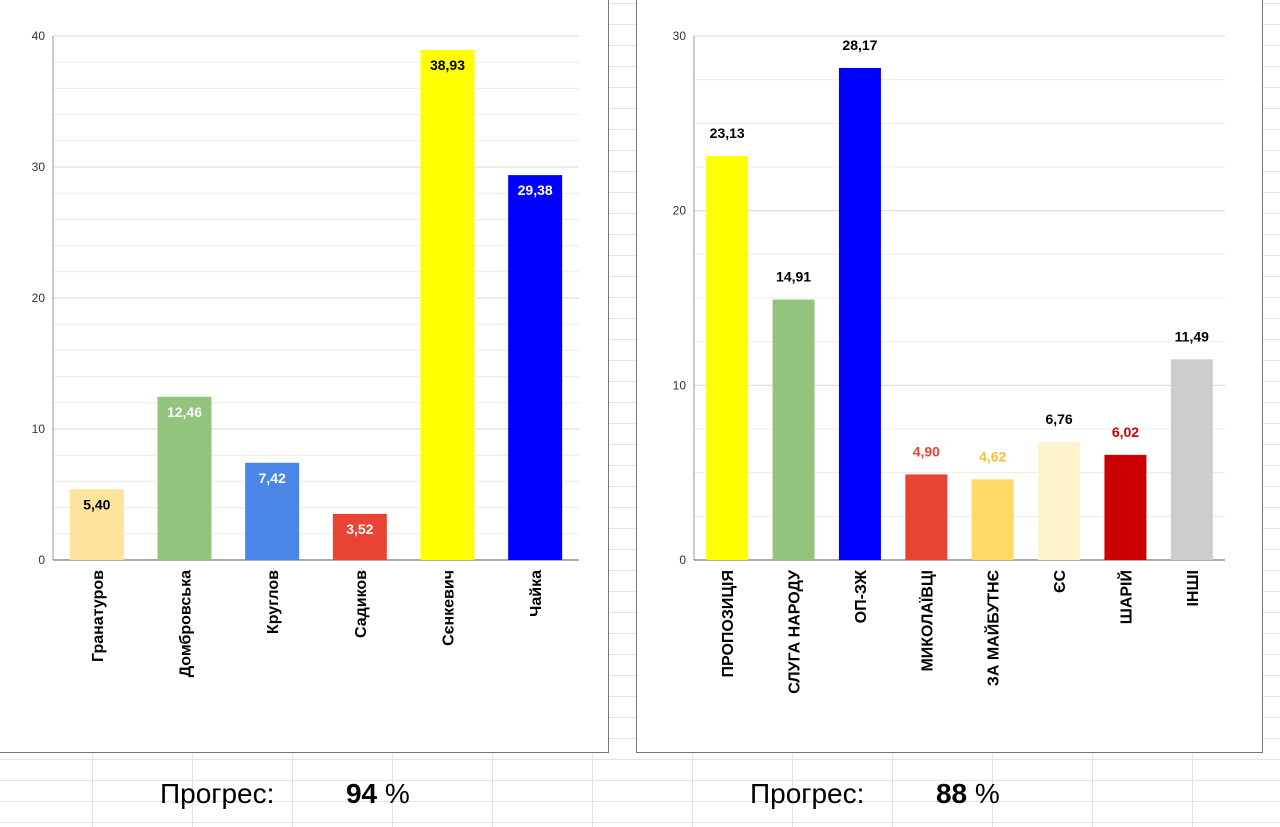 This screenshot has height=827, width=1280. Describe the element at coordinates (861, 596) in the screenshot. I see `x-category-label: ОП-ЗЖ` at that location.